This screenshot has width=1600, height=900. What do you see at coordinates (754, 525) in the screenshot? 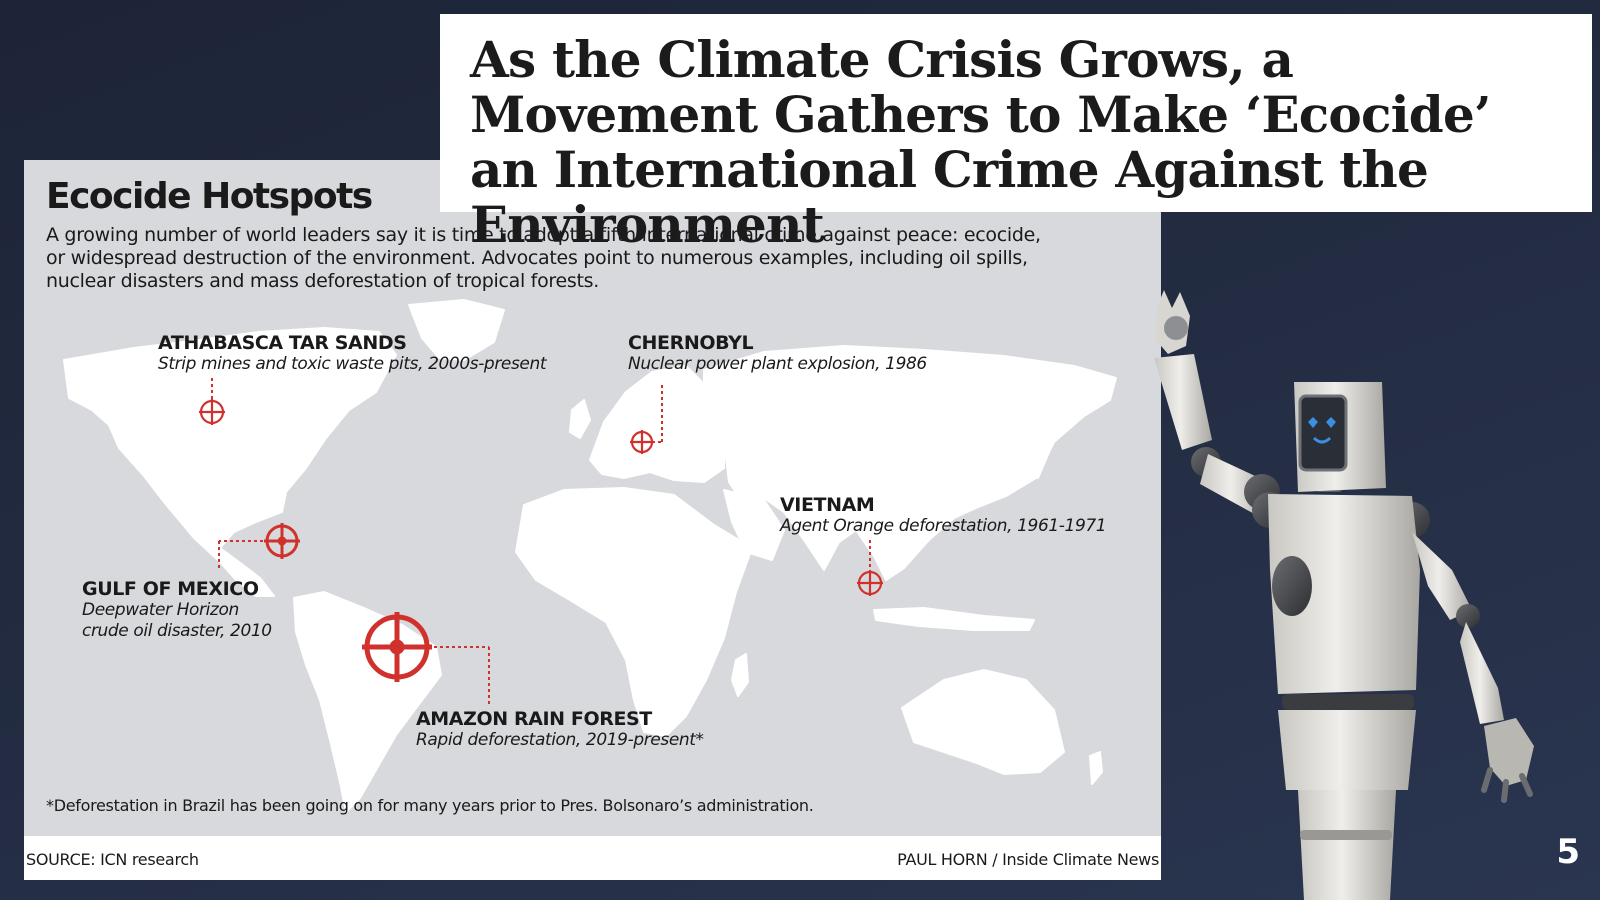
I see `landmass-arabia` at bounding box center [754, 525].